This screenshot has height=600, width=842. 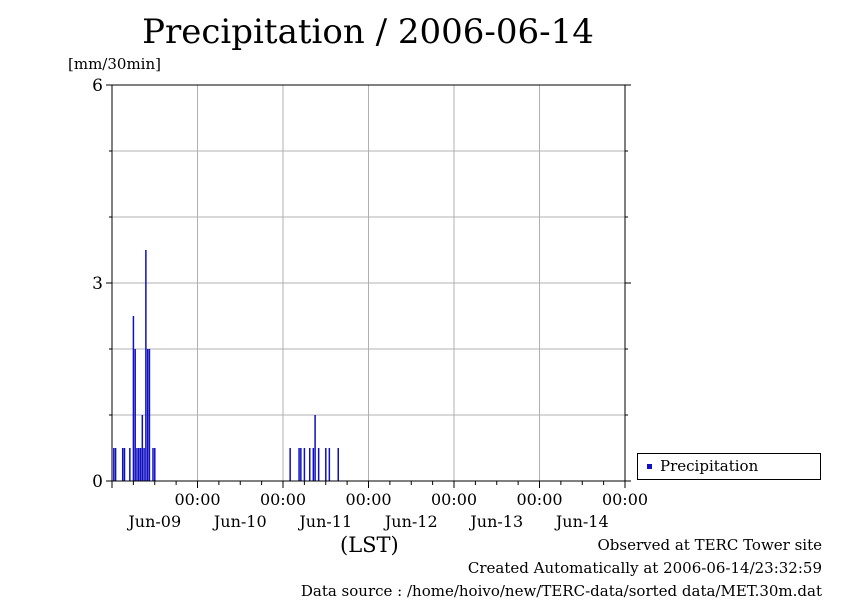 I want to click on legend-label: Precipitation, so click(x=709, y=466).